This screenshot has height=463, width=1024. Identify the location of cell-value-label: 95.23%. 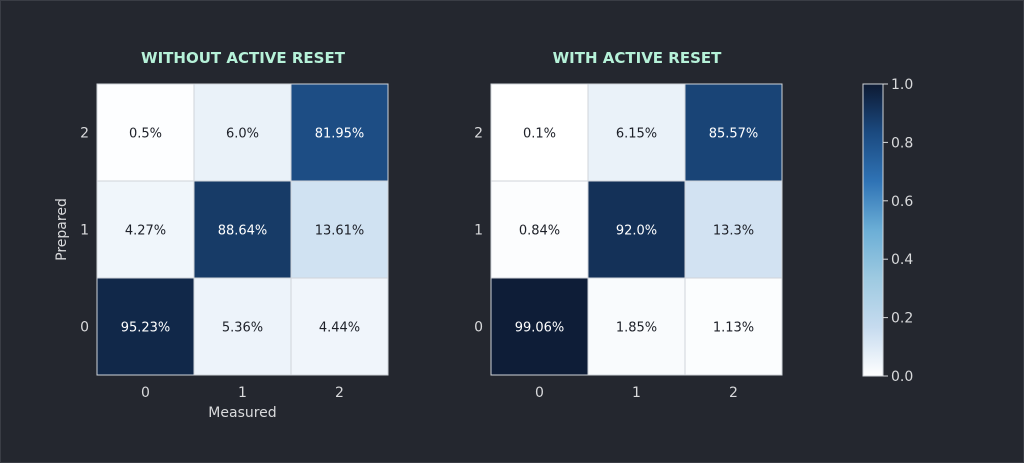
(146, 328).